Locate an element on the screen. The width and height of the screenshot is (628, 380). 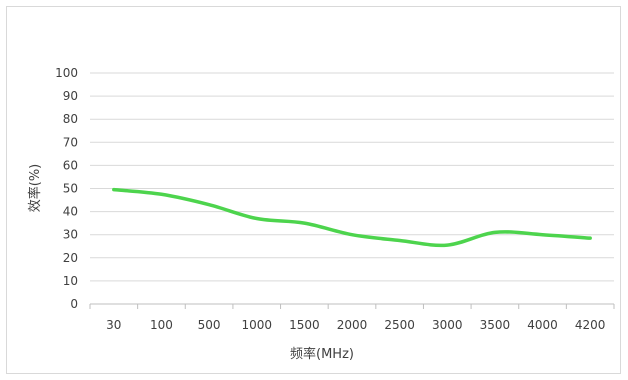
x-tick-label: 1000 is located at coordinates (256, 325).